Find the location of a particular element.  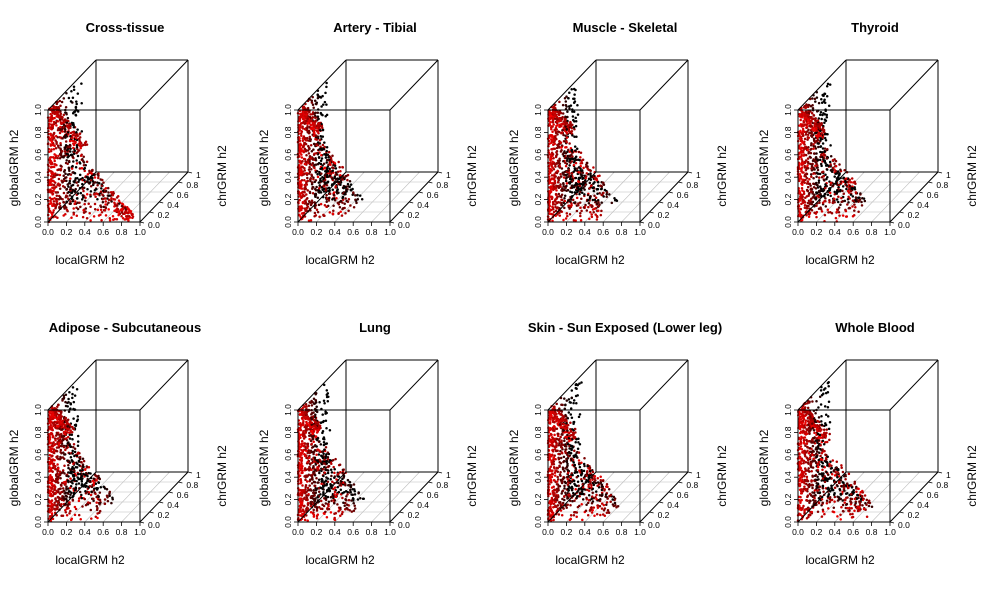

y-tick-label: 0.2 is located at coordinates (288, 199).